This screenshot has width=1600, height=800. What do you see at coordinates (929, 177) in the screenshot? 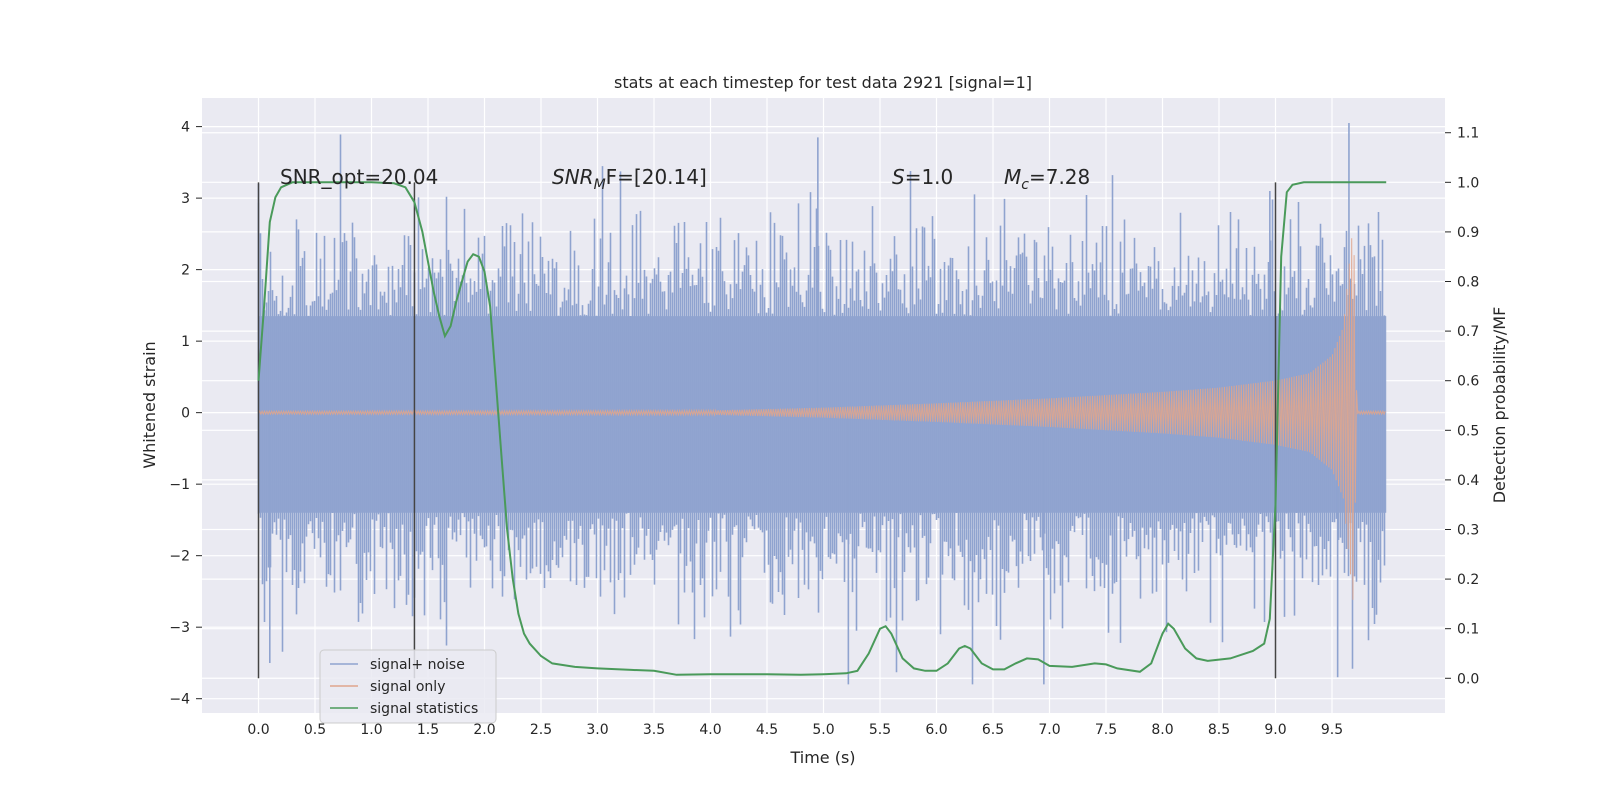
I see `annotation-s-rest: =1.0` at bounding box center [929, 177].